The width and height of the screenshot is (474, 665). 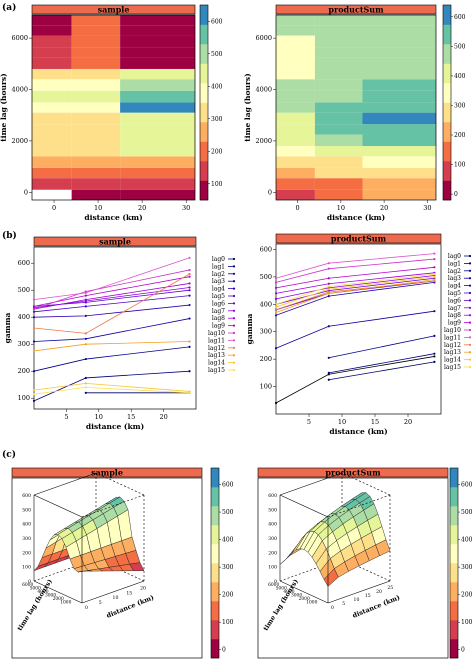 What do you see at coordinates (272, 525) in the screenshot?
I see `z-tick-label: 400` at bounding box center [272, 525].